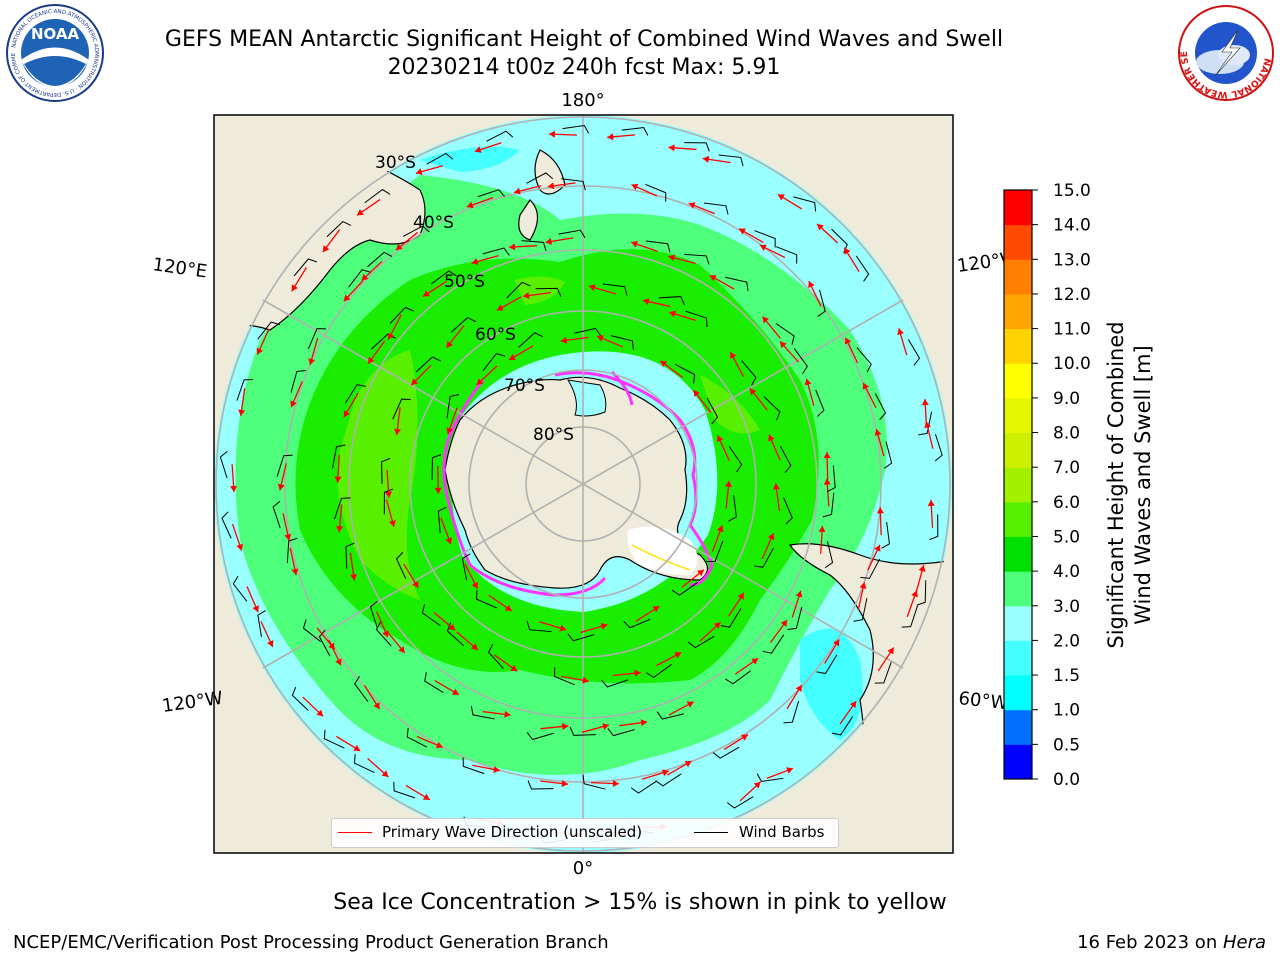  What do you see at coordinates (1150, 942) in the screenshot?
I see `footer-date-text: 16 Feb 2023 on` at bounding box center [1150, 942].